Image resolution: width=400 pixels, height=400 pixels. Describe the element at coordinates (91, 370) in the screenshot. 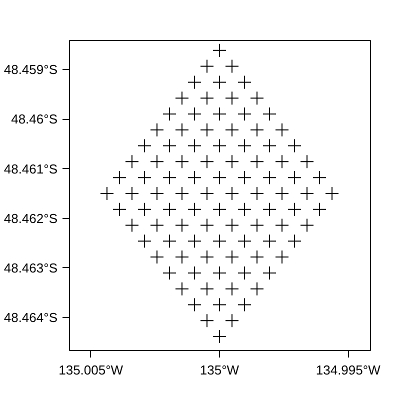

I see `x-tick-label: 135.005°W` at that location.